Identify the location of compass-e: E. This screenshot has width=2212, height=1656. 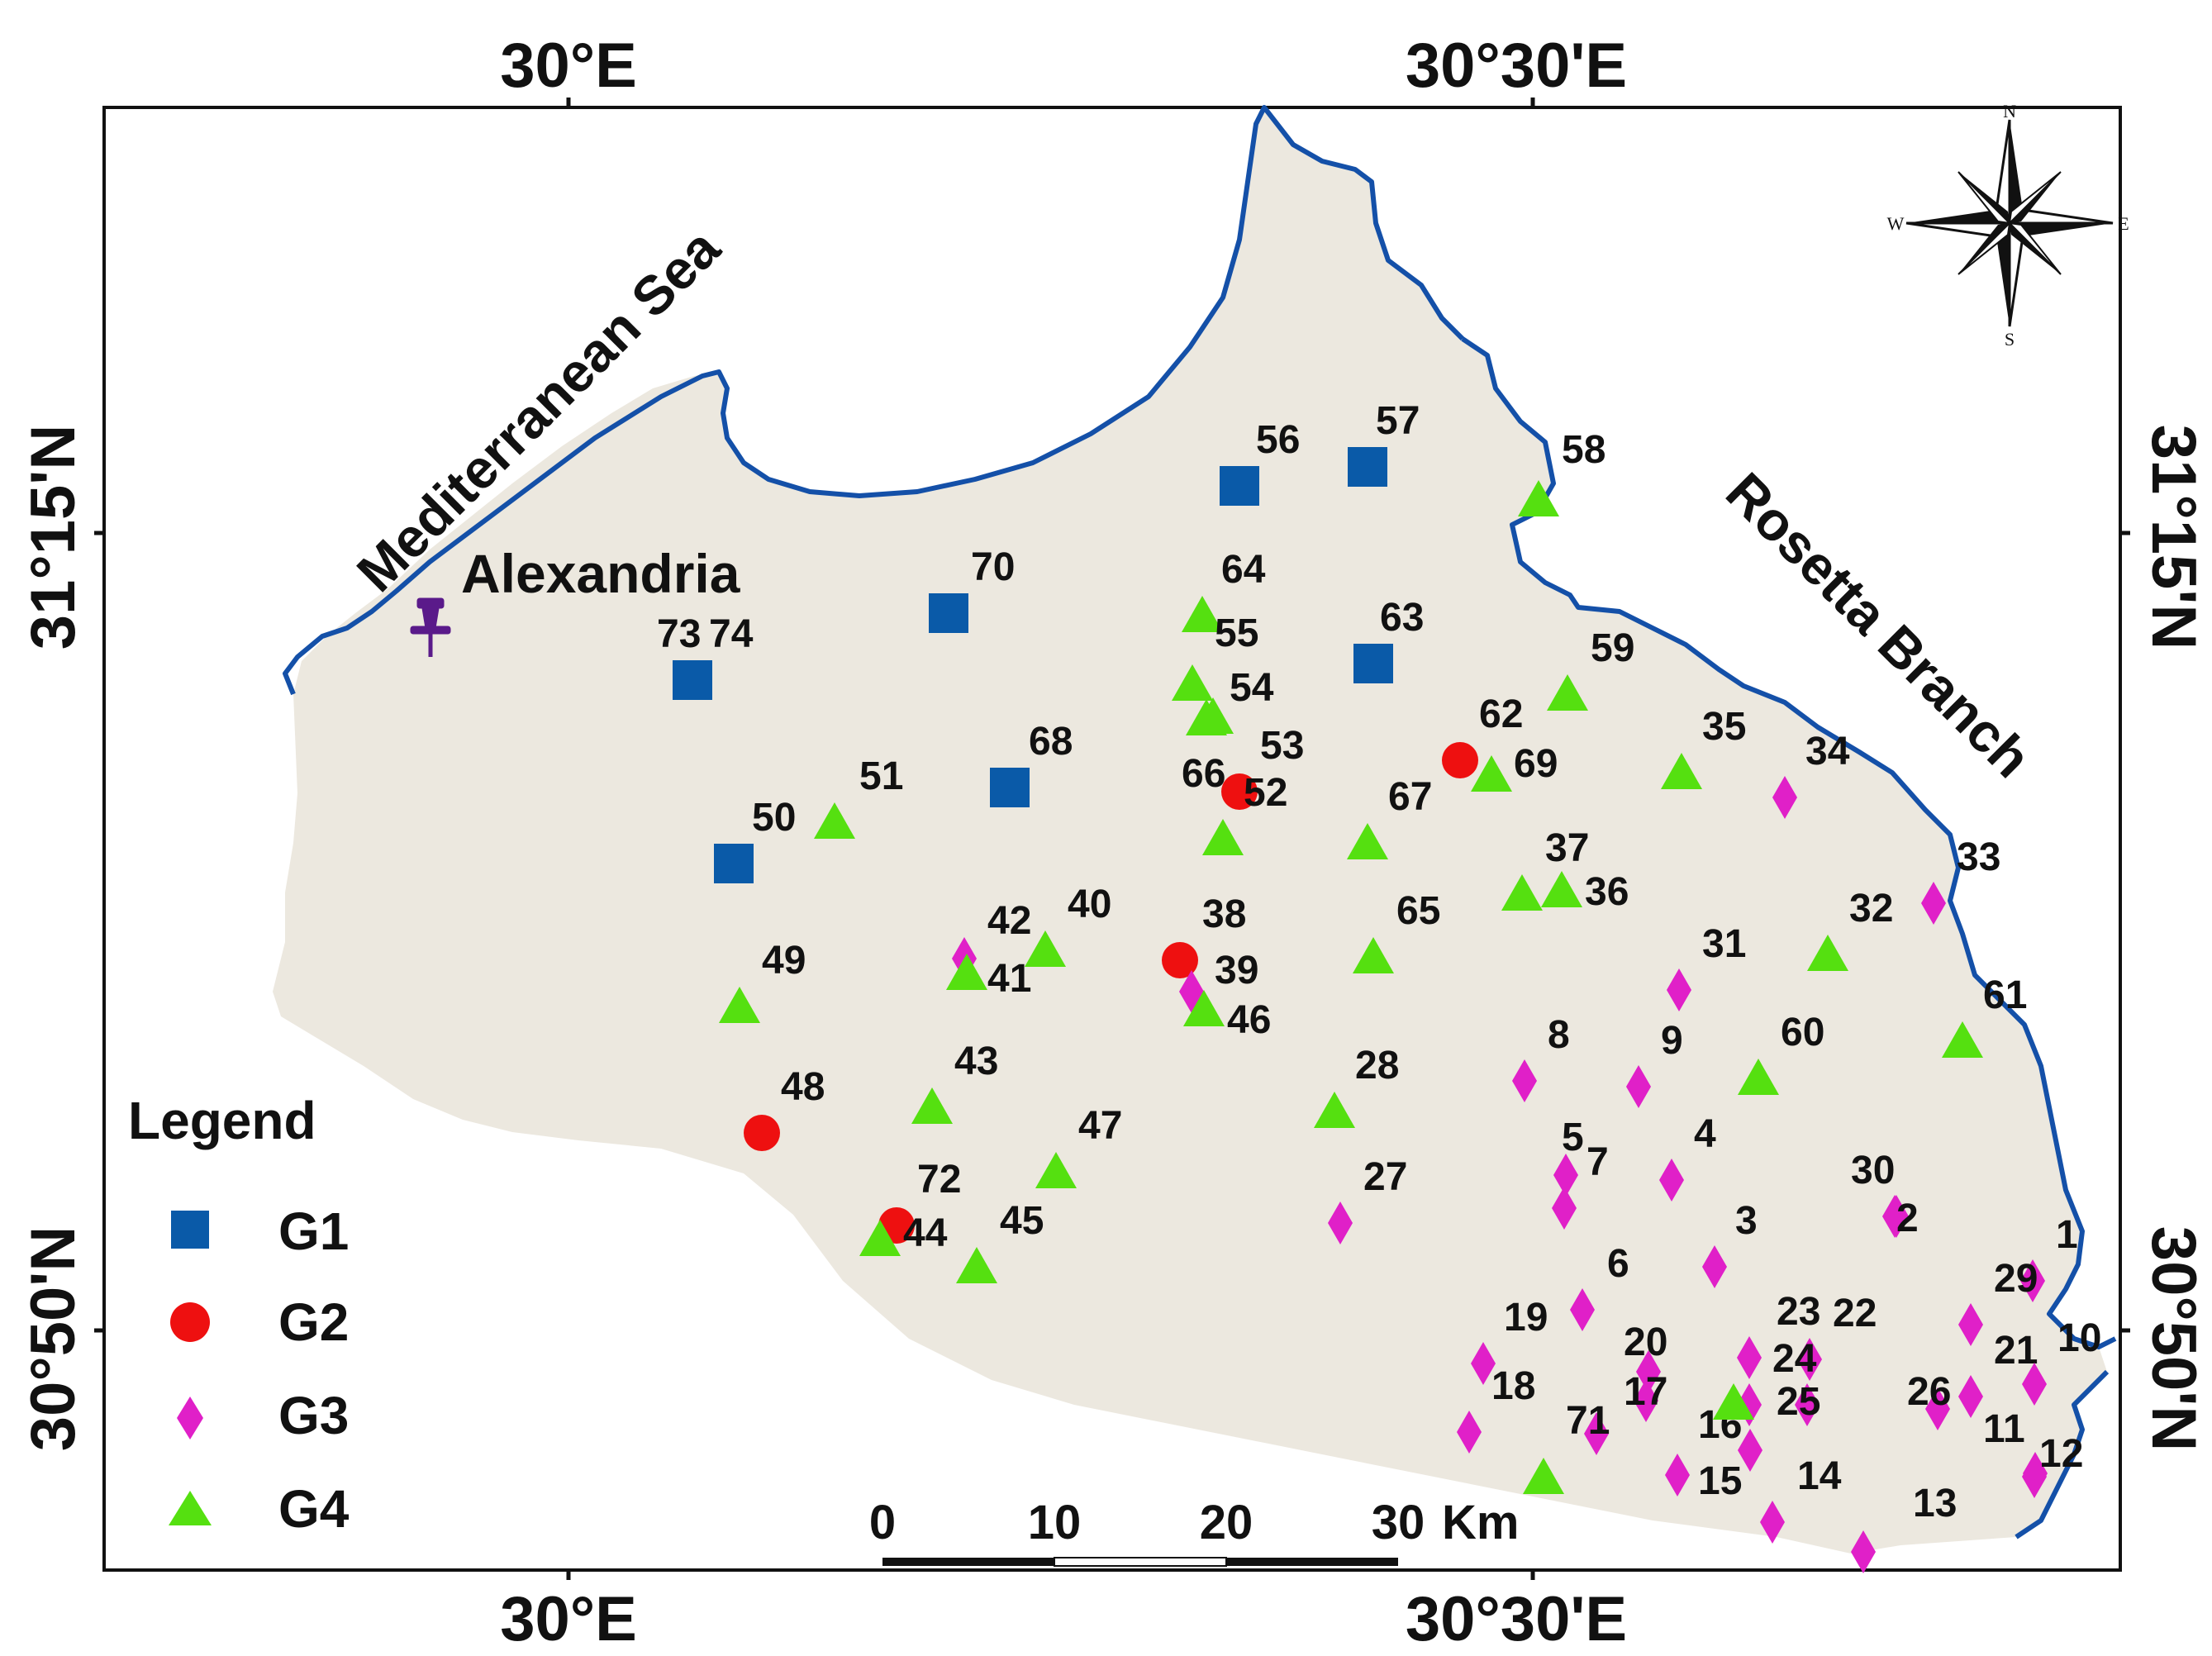
(2123, 223).